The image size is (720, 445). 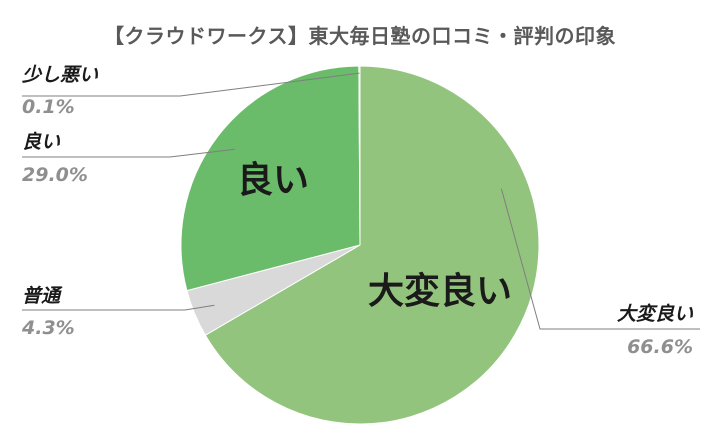 I want to click on pie-slice-sukoshi-warui, so click(x=359, y=155).